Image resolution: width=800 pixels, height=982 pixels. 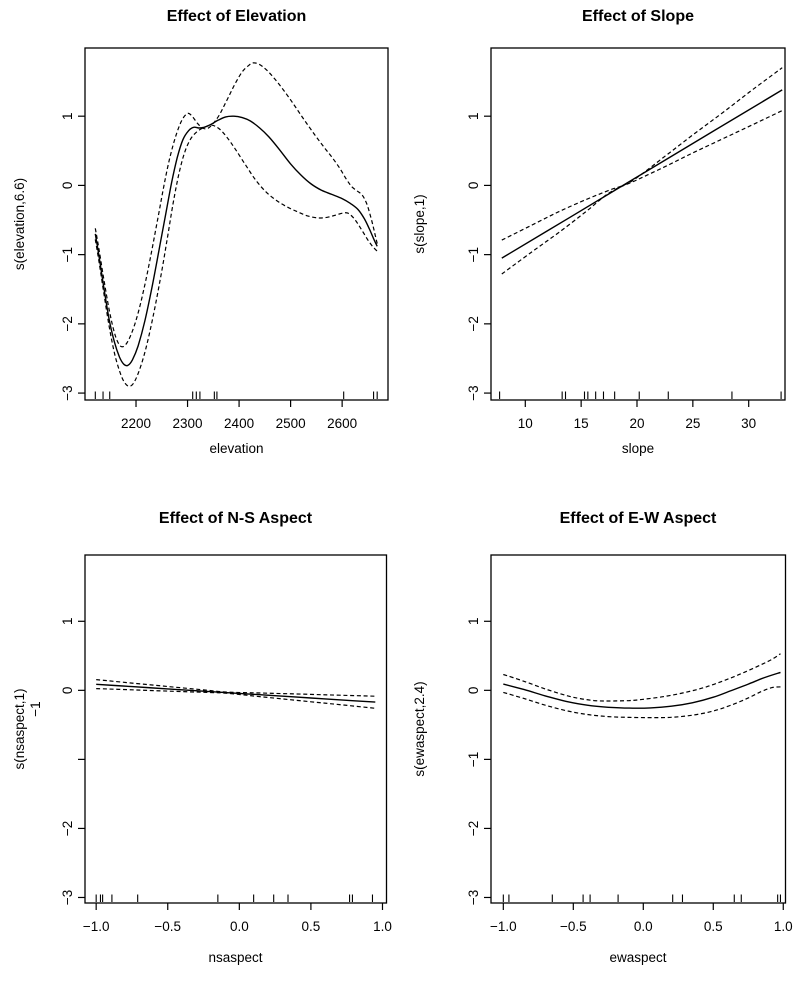 I want to click on x-tick-label: 25, so click(x=692, y=423).